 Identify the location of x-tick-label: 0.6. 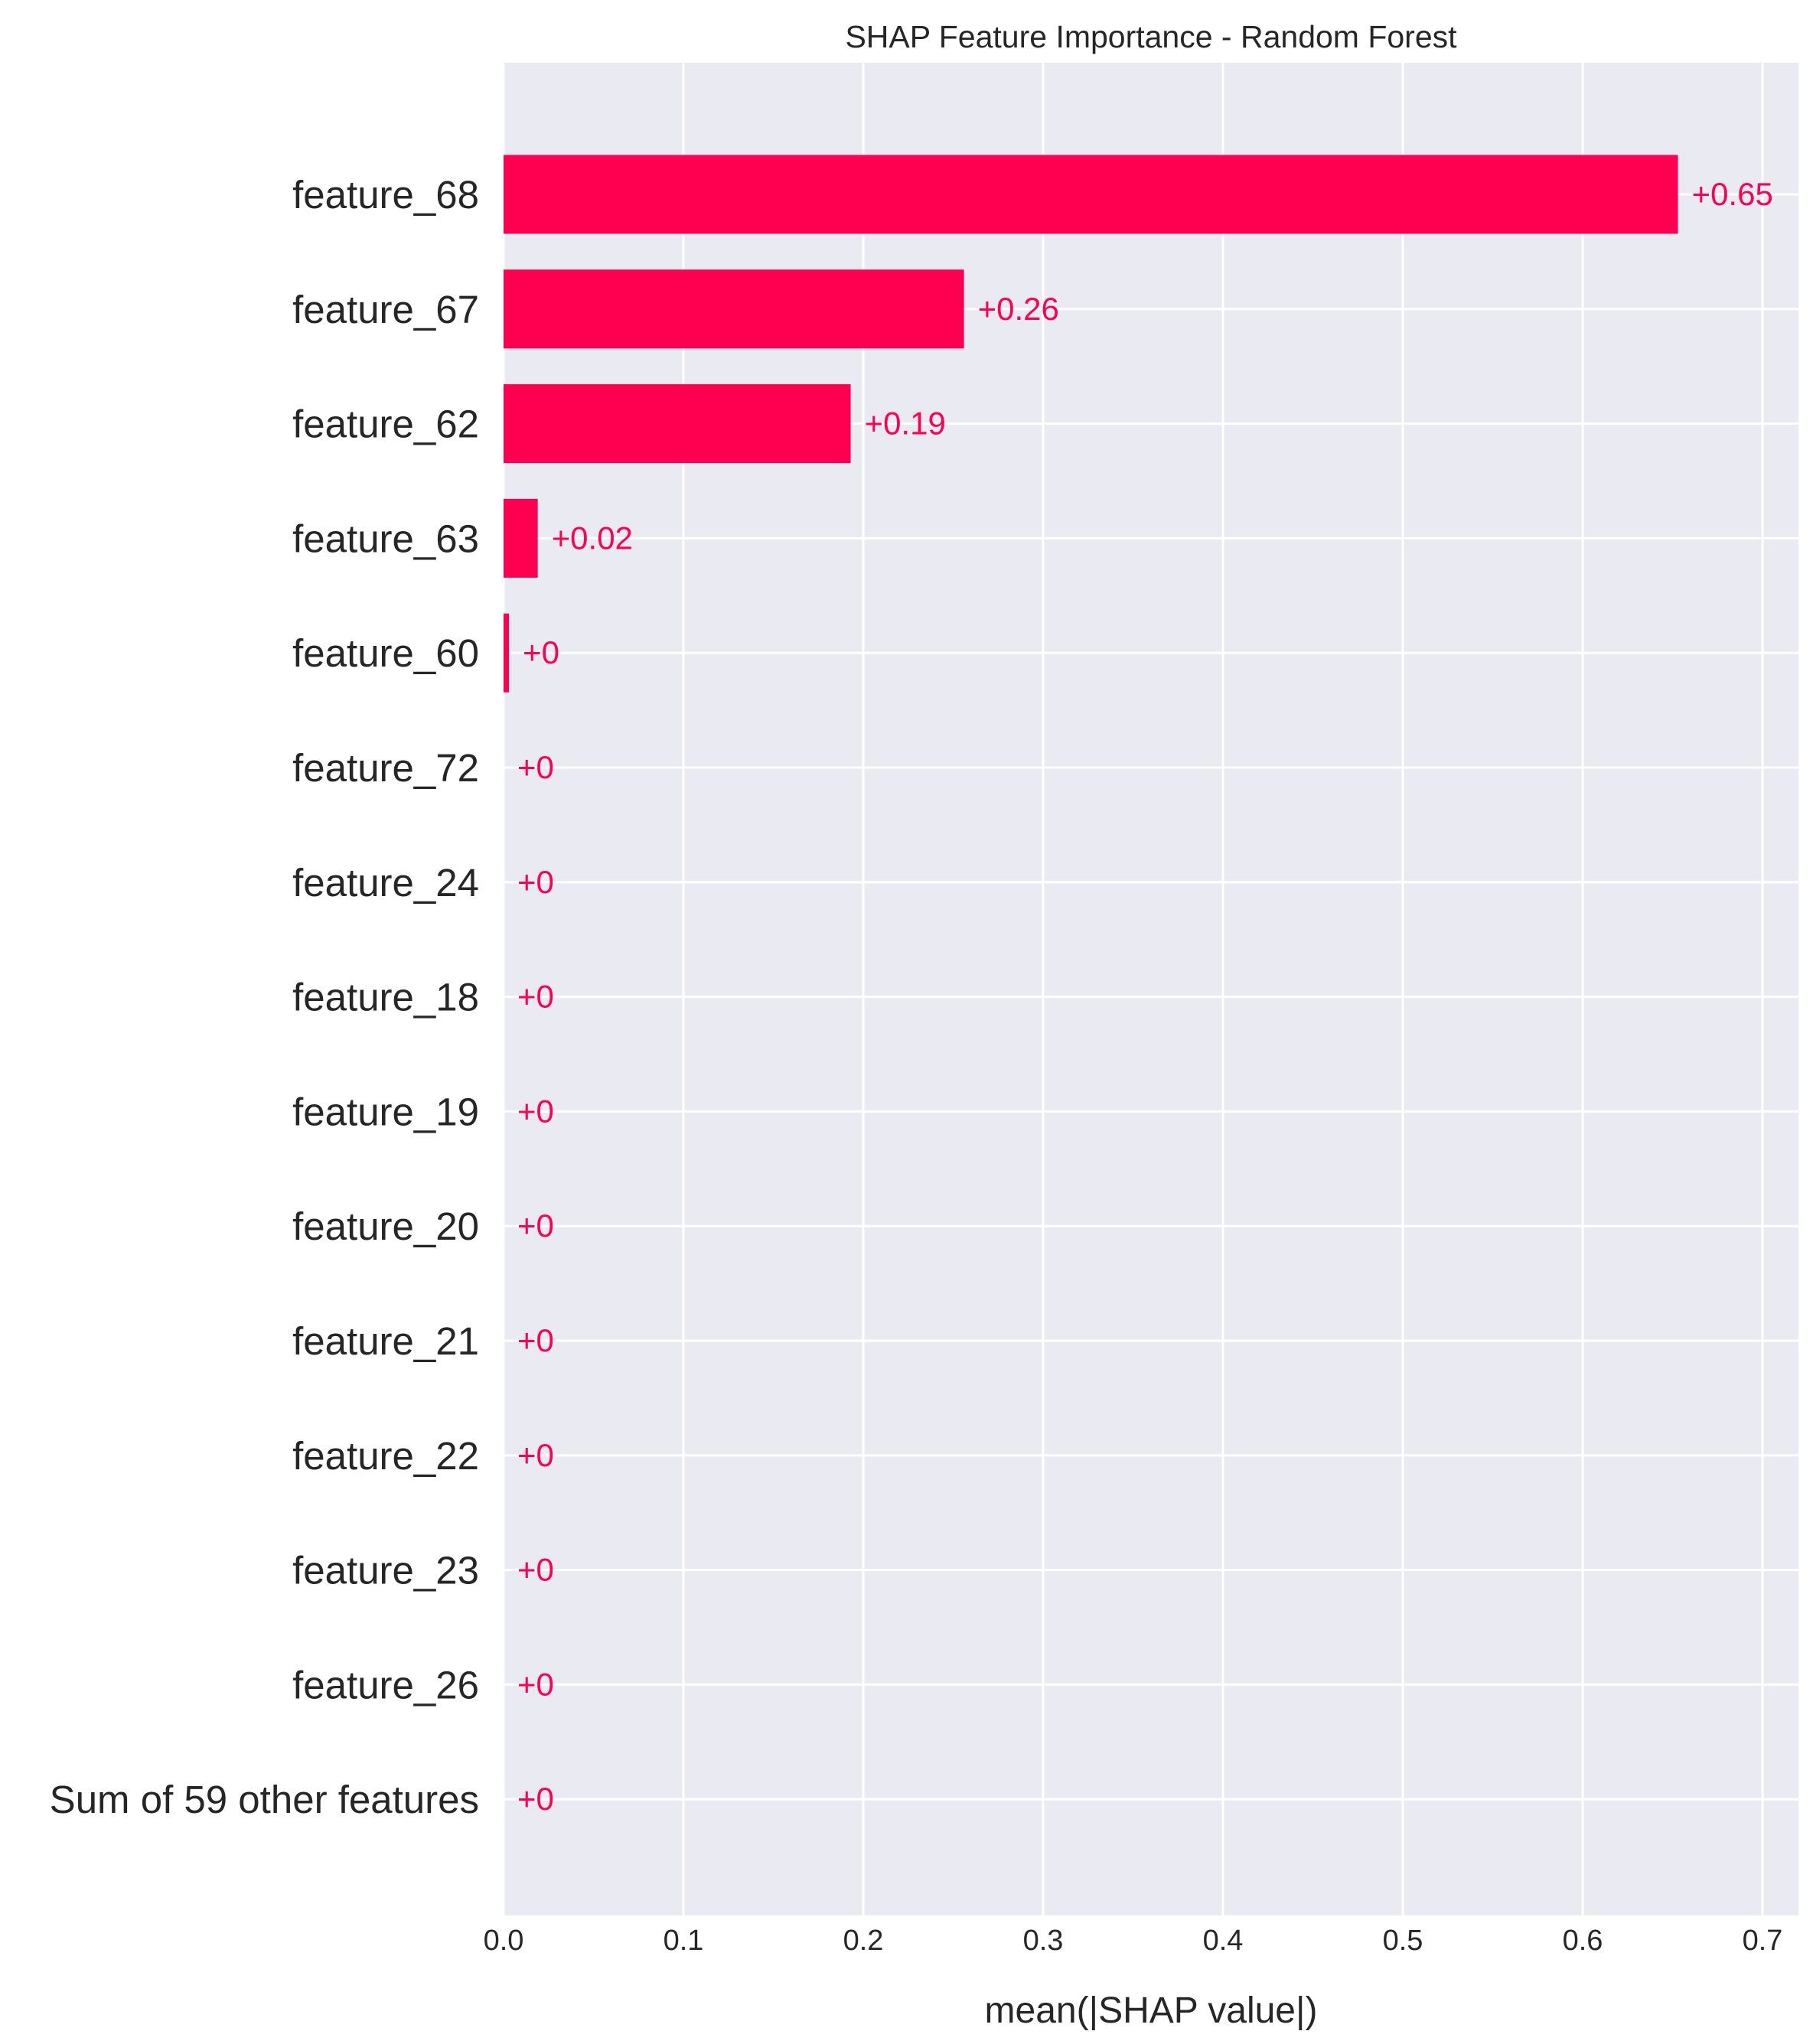
(1583, 1941).